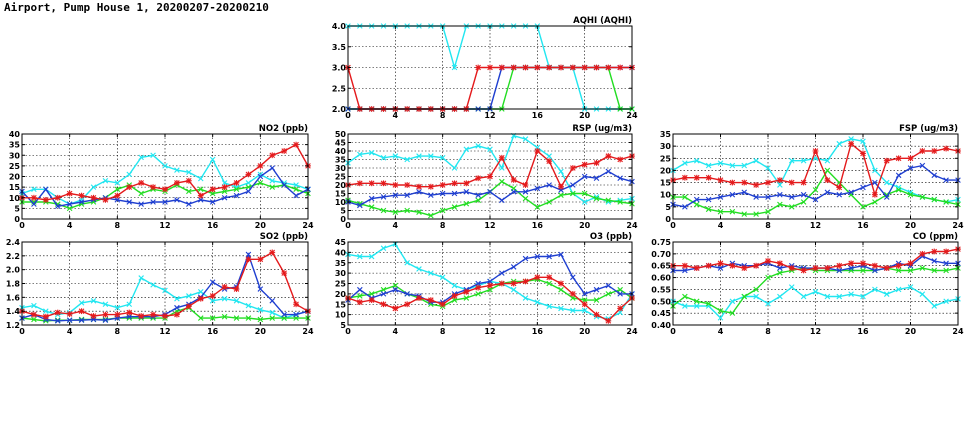 Image resolution: width=975 pixels, height=447 pixels. I want to click on y-tick-label: 5, so click(343, 325).